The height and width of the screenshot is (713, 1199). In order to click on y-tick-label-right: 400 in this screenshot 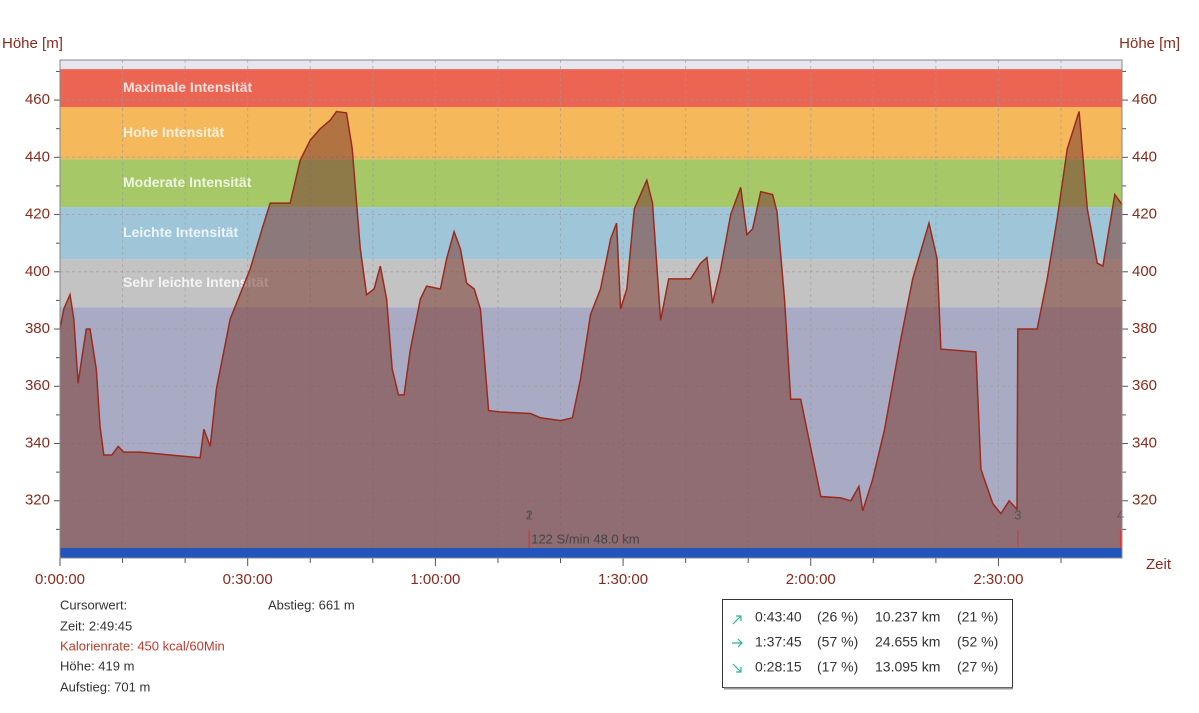, I will do `click(1144, 271)`.